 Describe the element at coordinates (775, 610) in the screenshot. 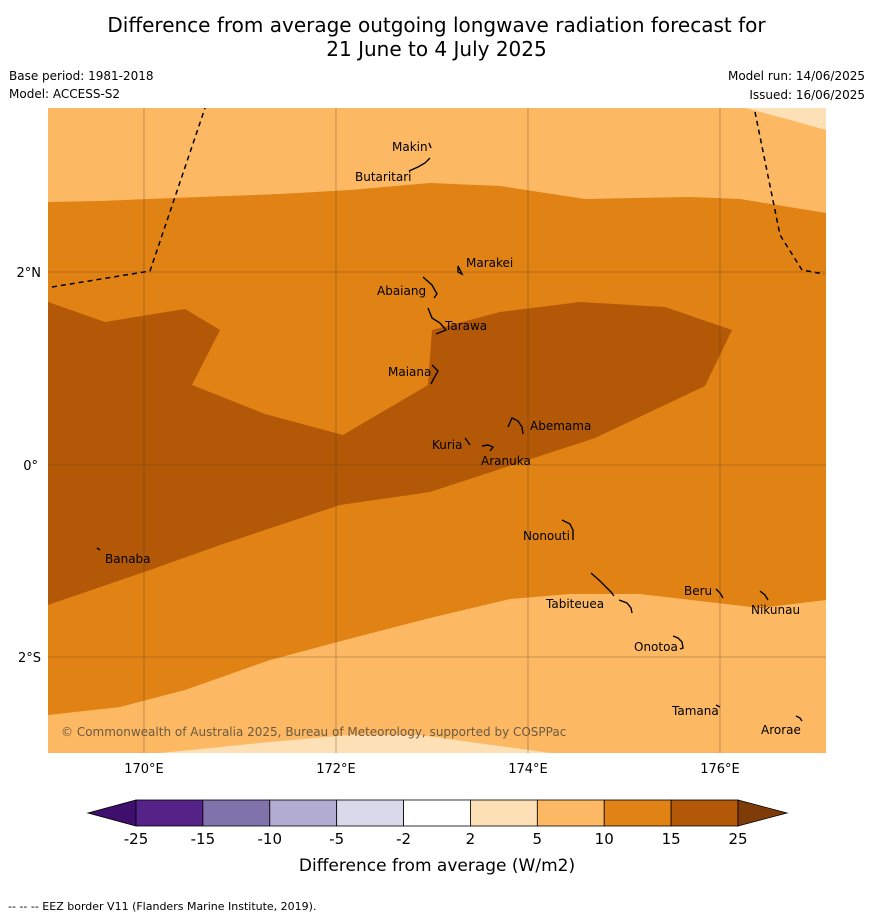

I see `label-nikunau: Nikunau` at that location.